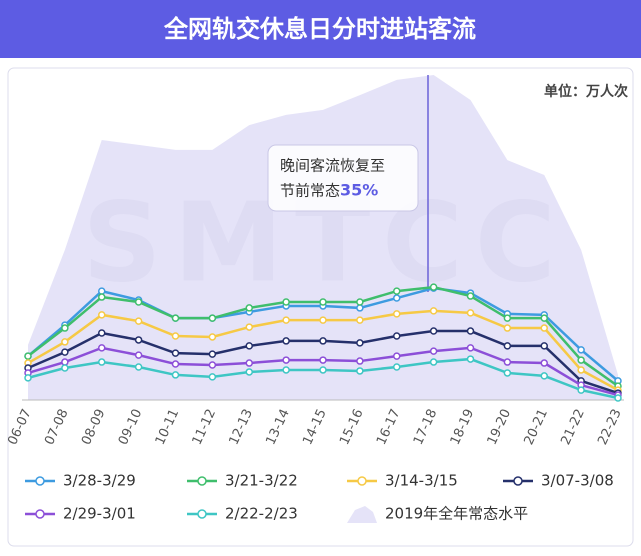  I want to click on chart-title: 全网轨交休息日分时进站客流, so click(319, 29).